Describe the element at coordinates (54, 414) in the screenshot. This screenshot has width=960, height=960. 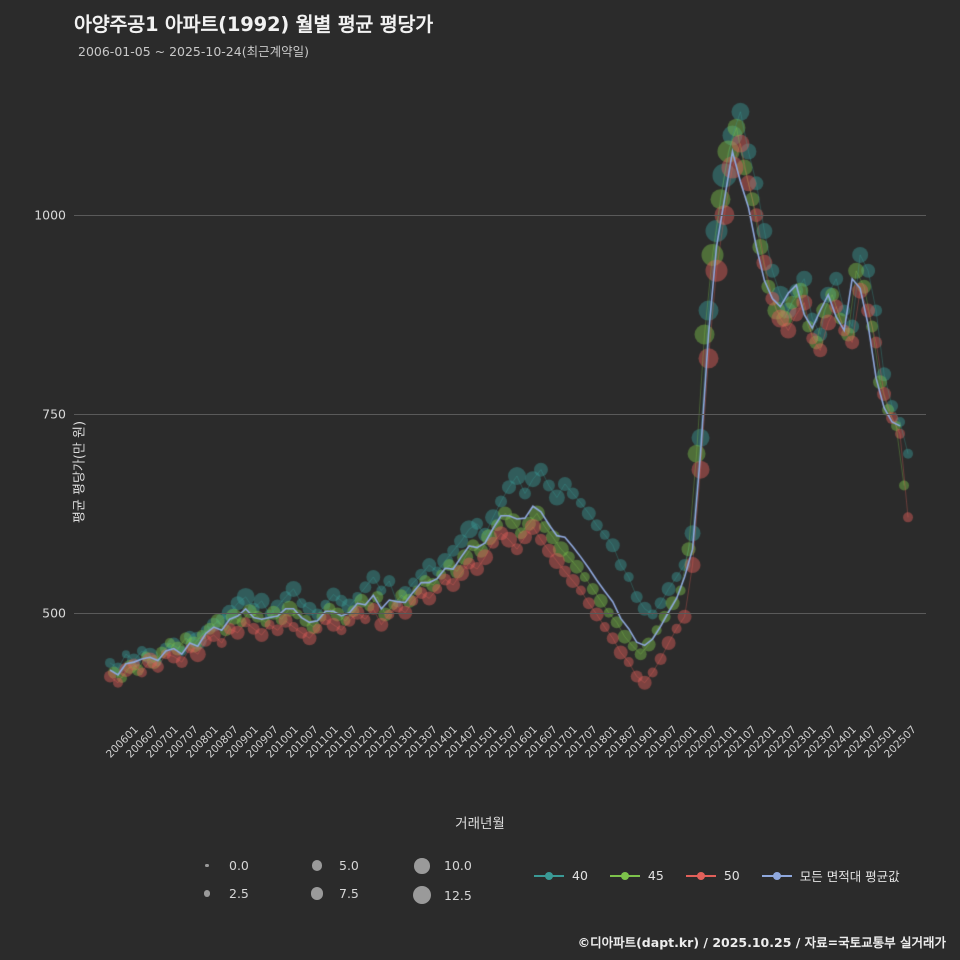
I see `y-tick-label: 750` at that location.